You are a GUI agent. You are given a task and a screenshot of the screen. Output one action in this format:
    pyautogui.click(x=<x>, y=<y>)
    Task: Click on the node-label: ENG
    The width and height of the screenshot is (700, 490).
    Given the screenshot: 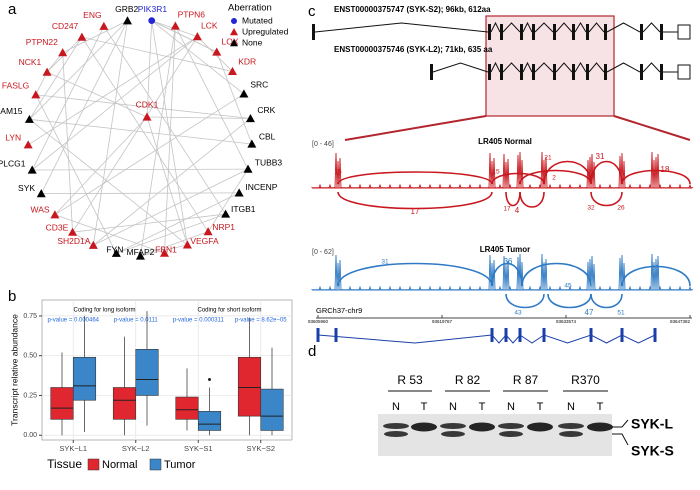 What is the action you would take?
    pyautogui.click(x=92, y=15)
    